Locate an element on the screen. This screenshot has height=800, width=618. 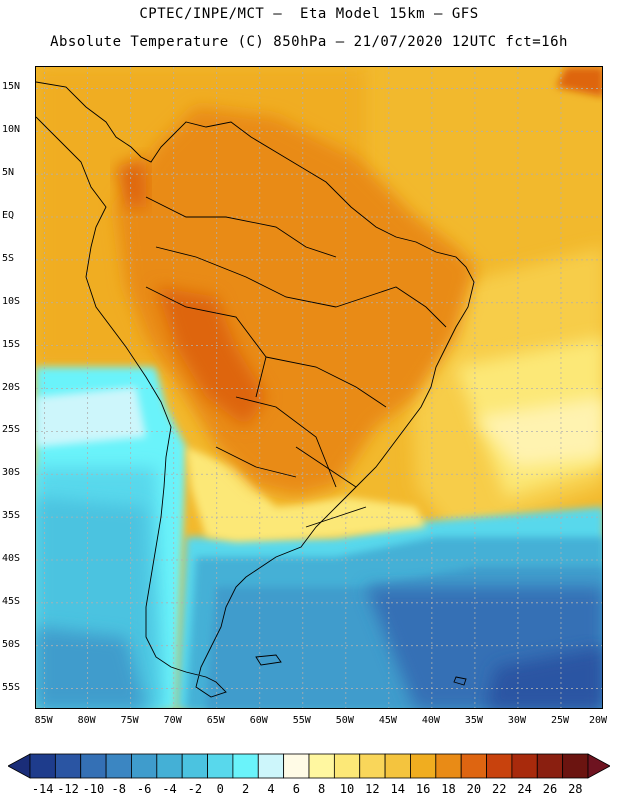
colorbar-tick-label: 8 is located at coordinates (322, 789).